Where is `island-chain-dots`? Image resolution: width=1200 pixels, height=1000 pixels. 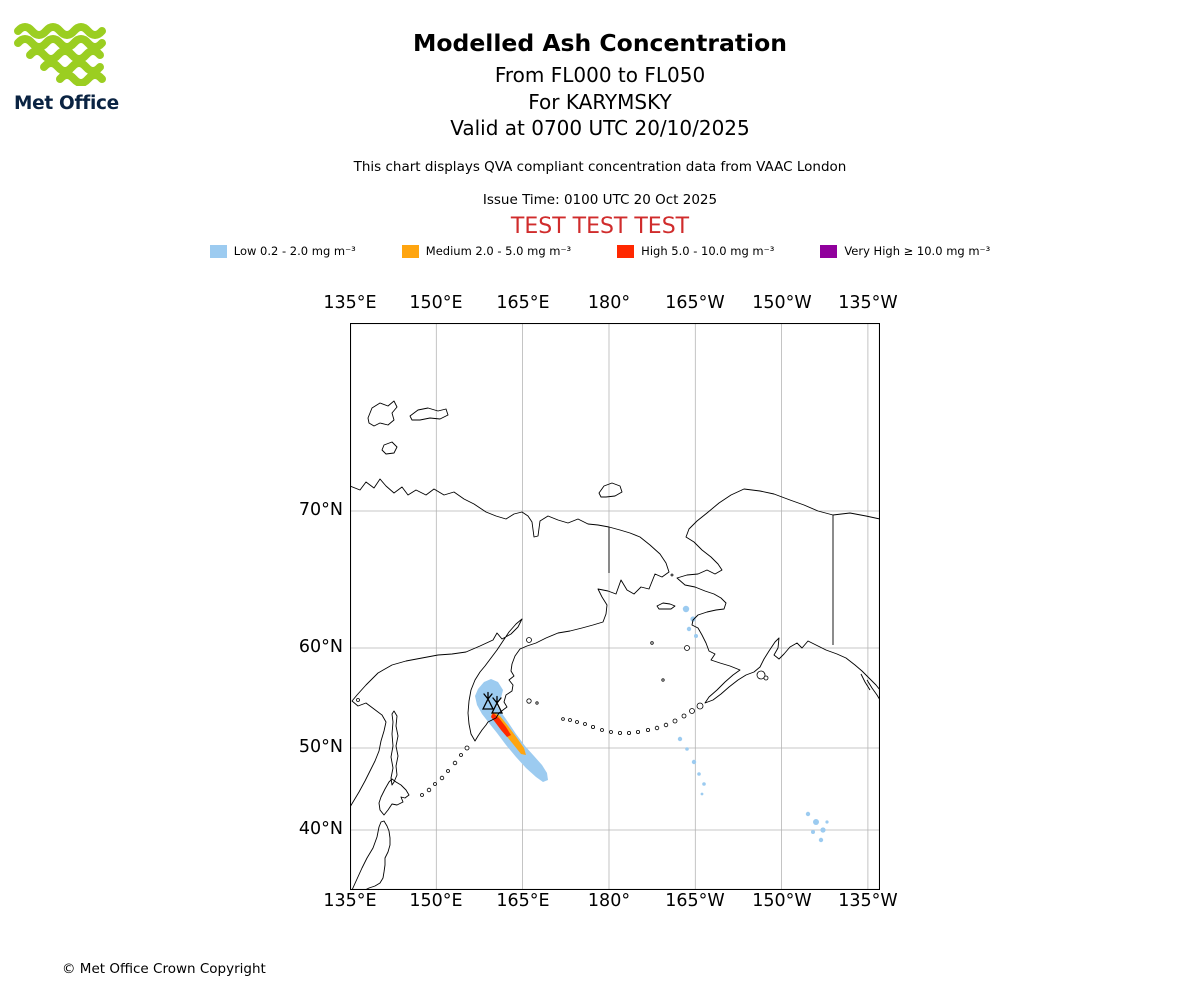
island-chain-dots is located at coordinates (562, 685).